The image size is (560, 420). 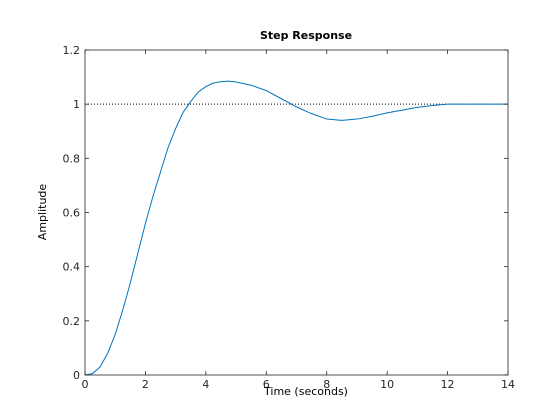 I want to click on x-axis-label: Time (seconds), so click(x=305, y=391).